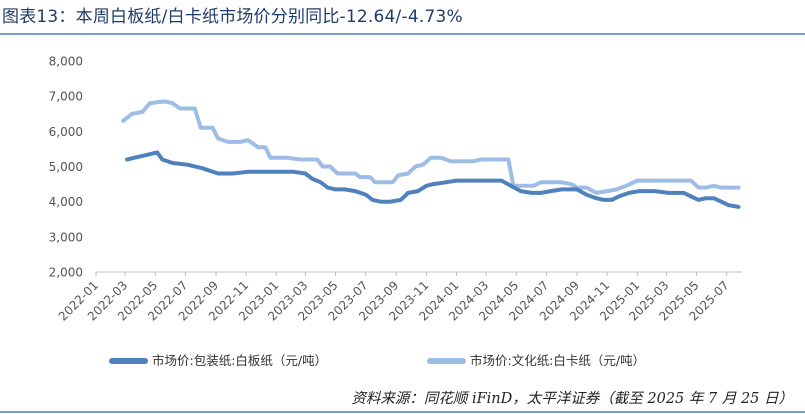 The image size is (805, 414). What do you see at coordinates (66, 202) in the screenshot?
I see `y-tick-label: 4,000` at bounding box center [66, 202].